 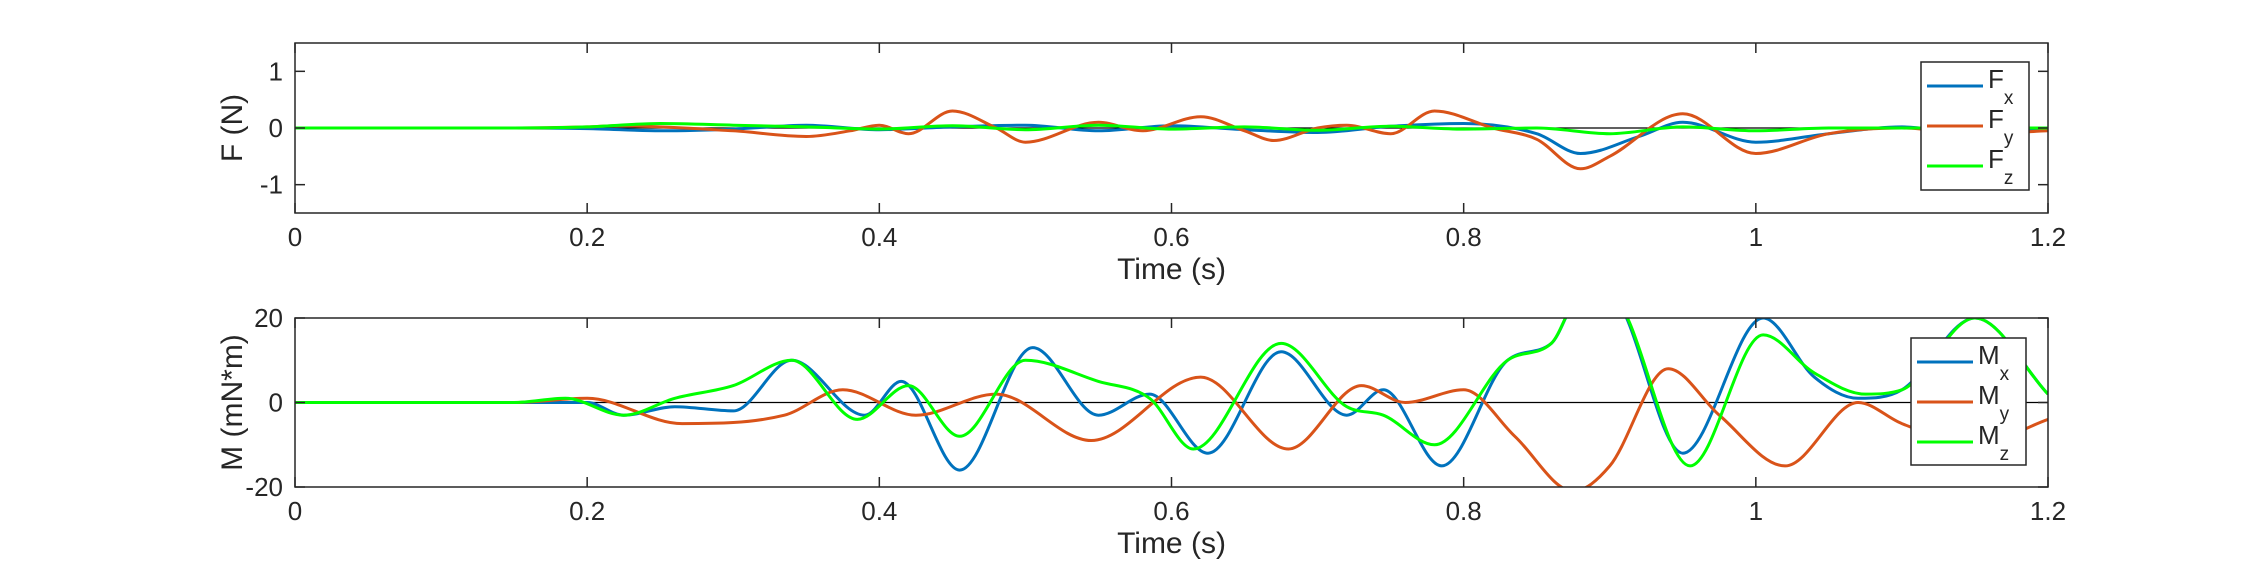 What do you see at coordinates (1171, 129) in the screenshot?
I see `series-line-fz` at bounding box center [1171, 129].